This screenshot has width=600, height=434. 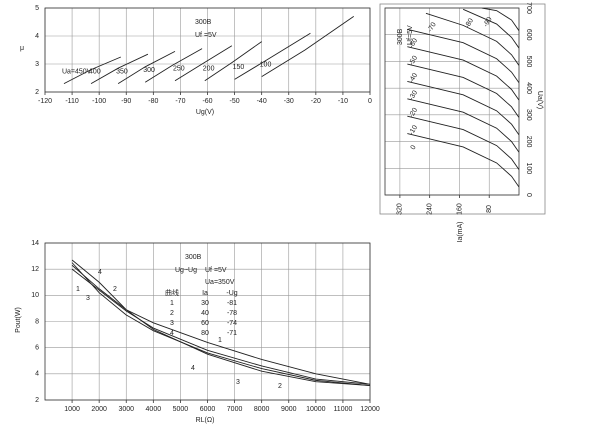 I want to click on curve-label: 400, so click(x=95, y=71).